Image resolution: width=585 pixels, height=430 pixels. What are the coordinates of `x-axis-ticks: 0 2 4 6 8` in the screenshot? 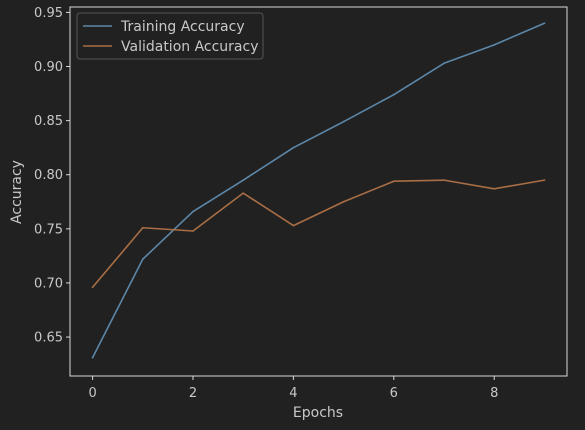 It's located at (293, 388).